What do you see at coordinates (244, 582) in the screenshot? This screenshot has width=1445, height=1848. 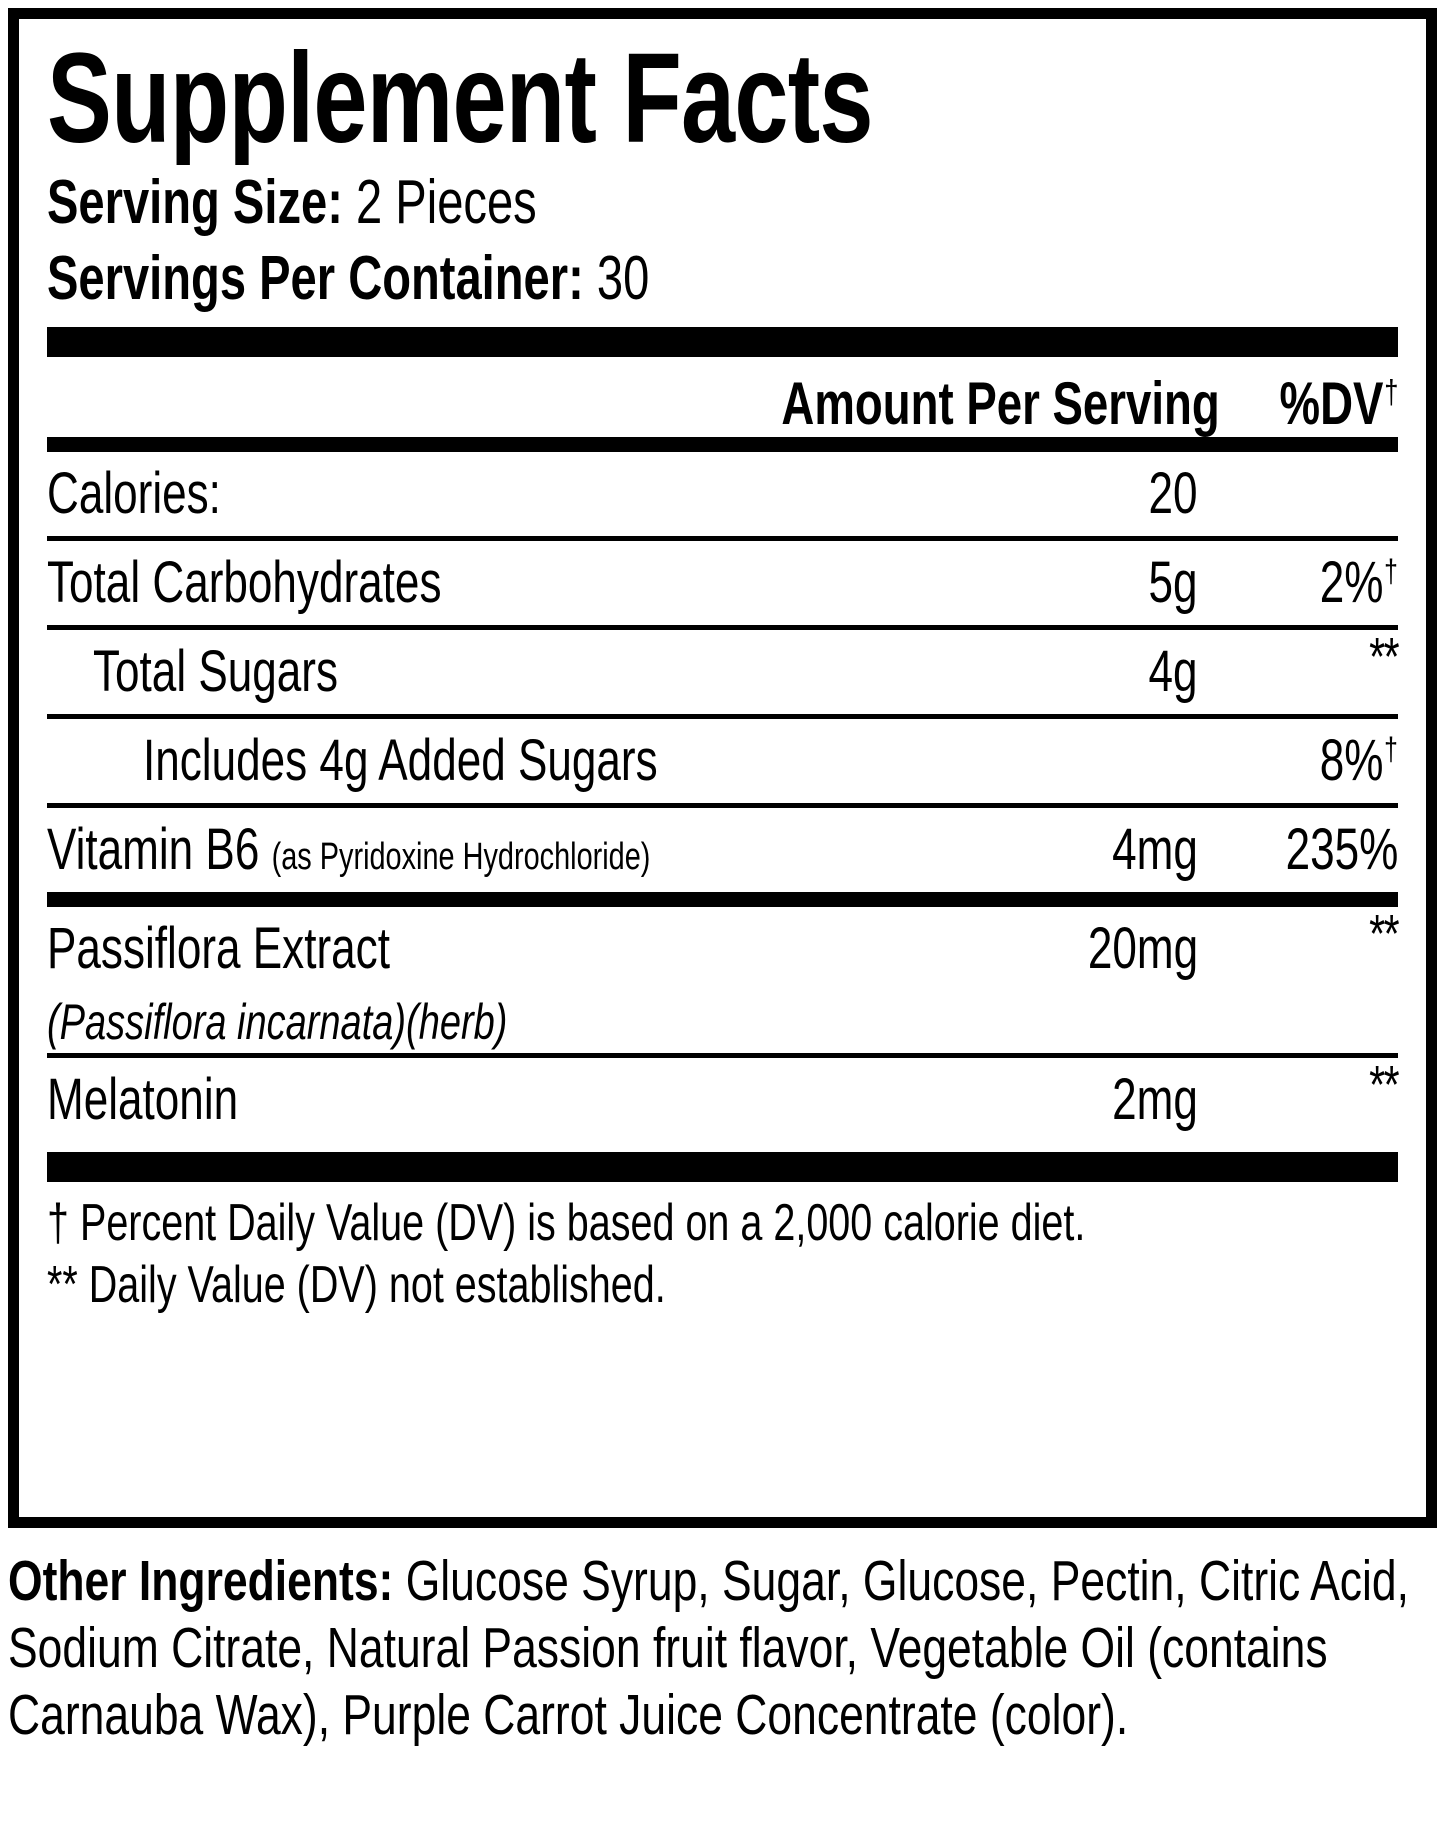 I see `nutrient-name: Total Carbohydrates` at bounding box center [244, 582].